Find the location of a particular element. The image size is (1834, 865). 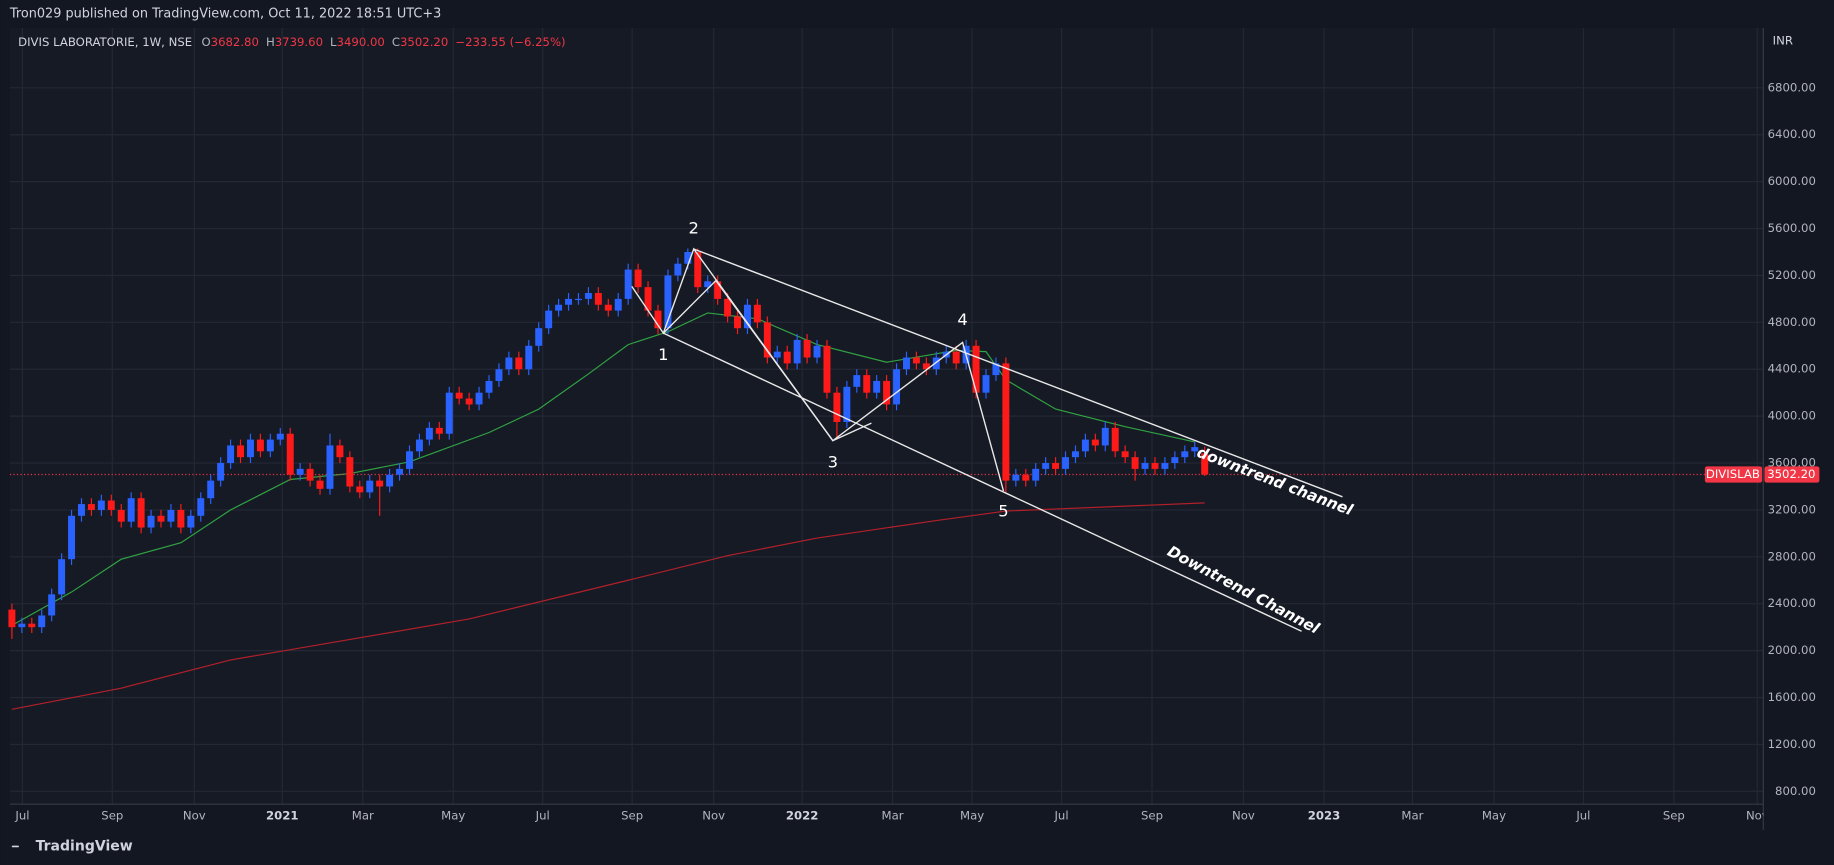

price-tag is located at coordinates (1792, 474).